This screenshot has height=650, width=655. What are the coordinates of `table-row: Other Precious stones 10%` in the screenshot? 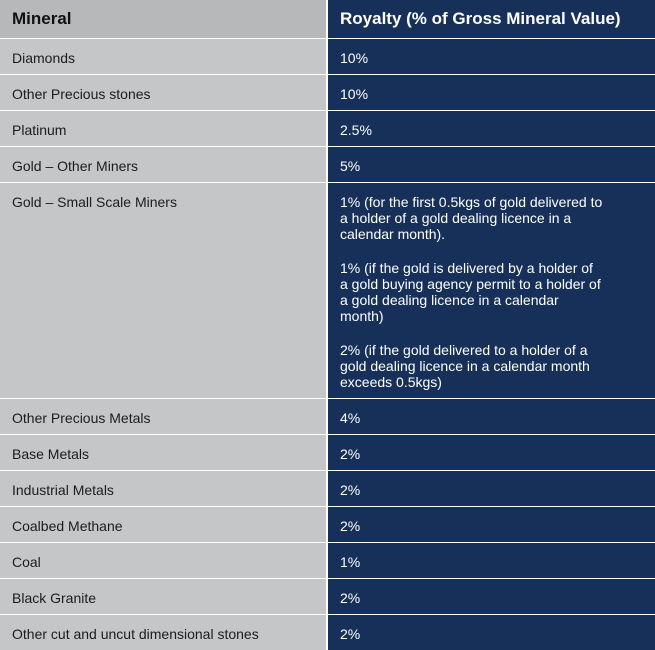 It's located at (327, 92).